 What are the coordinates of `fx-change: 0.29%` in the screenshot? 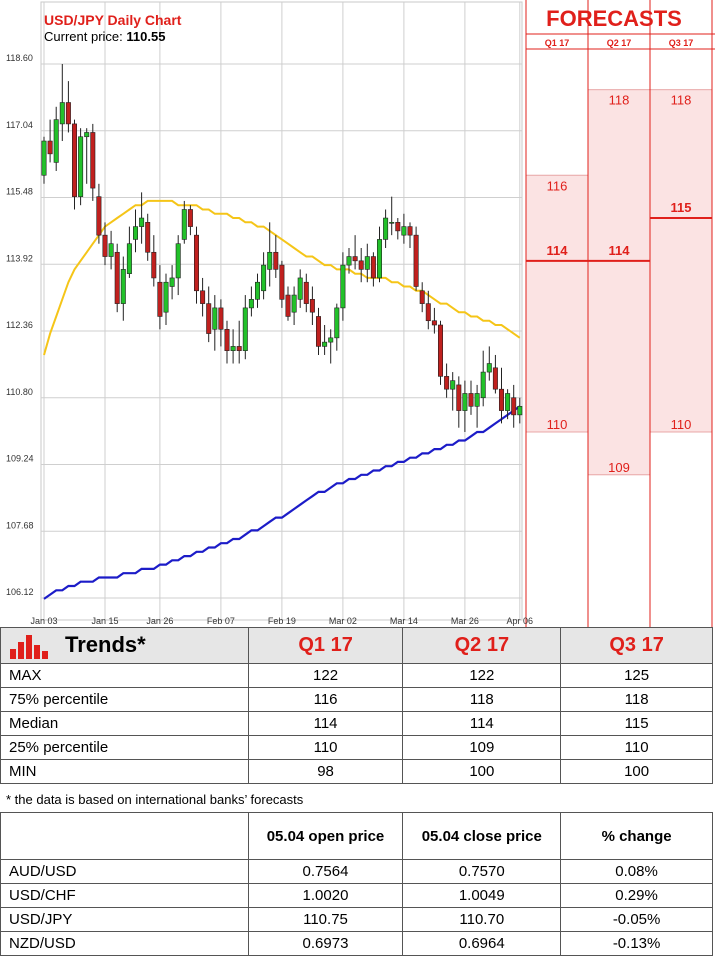 It's located at (636, 895).